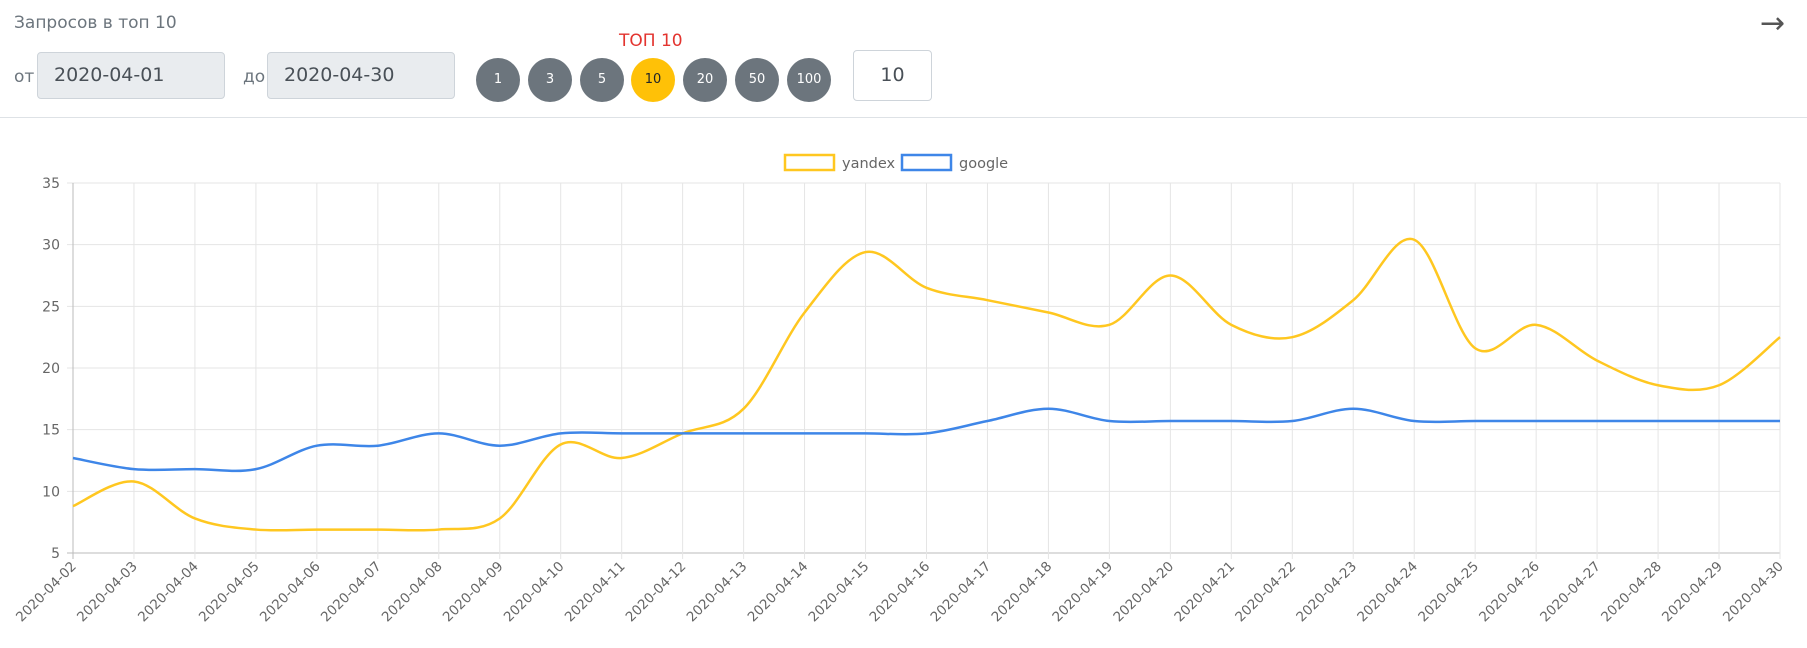  Describe the element at coordinates (107, 592) in the screenshot. I see `x-tick-label: 2020-04-03` at that location.